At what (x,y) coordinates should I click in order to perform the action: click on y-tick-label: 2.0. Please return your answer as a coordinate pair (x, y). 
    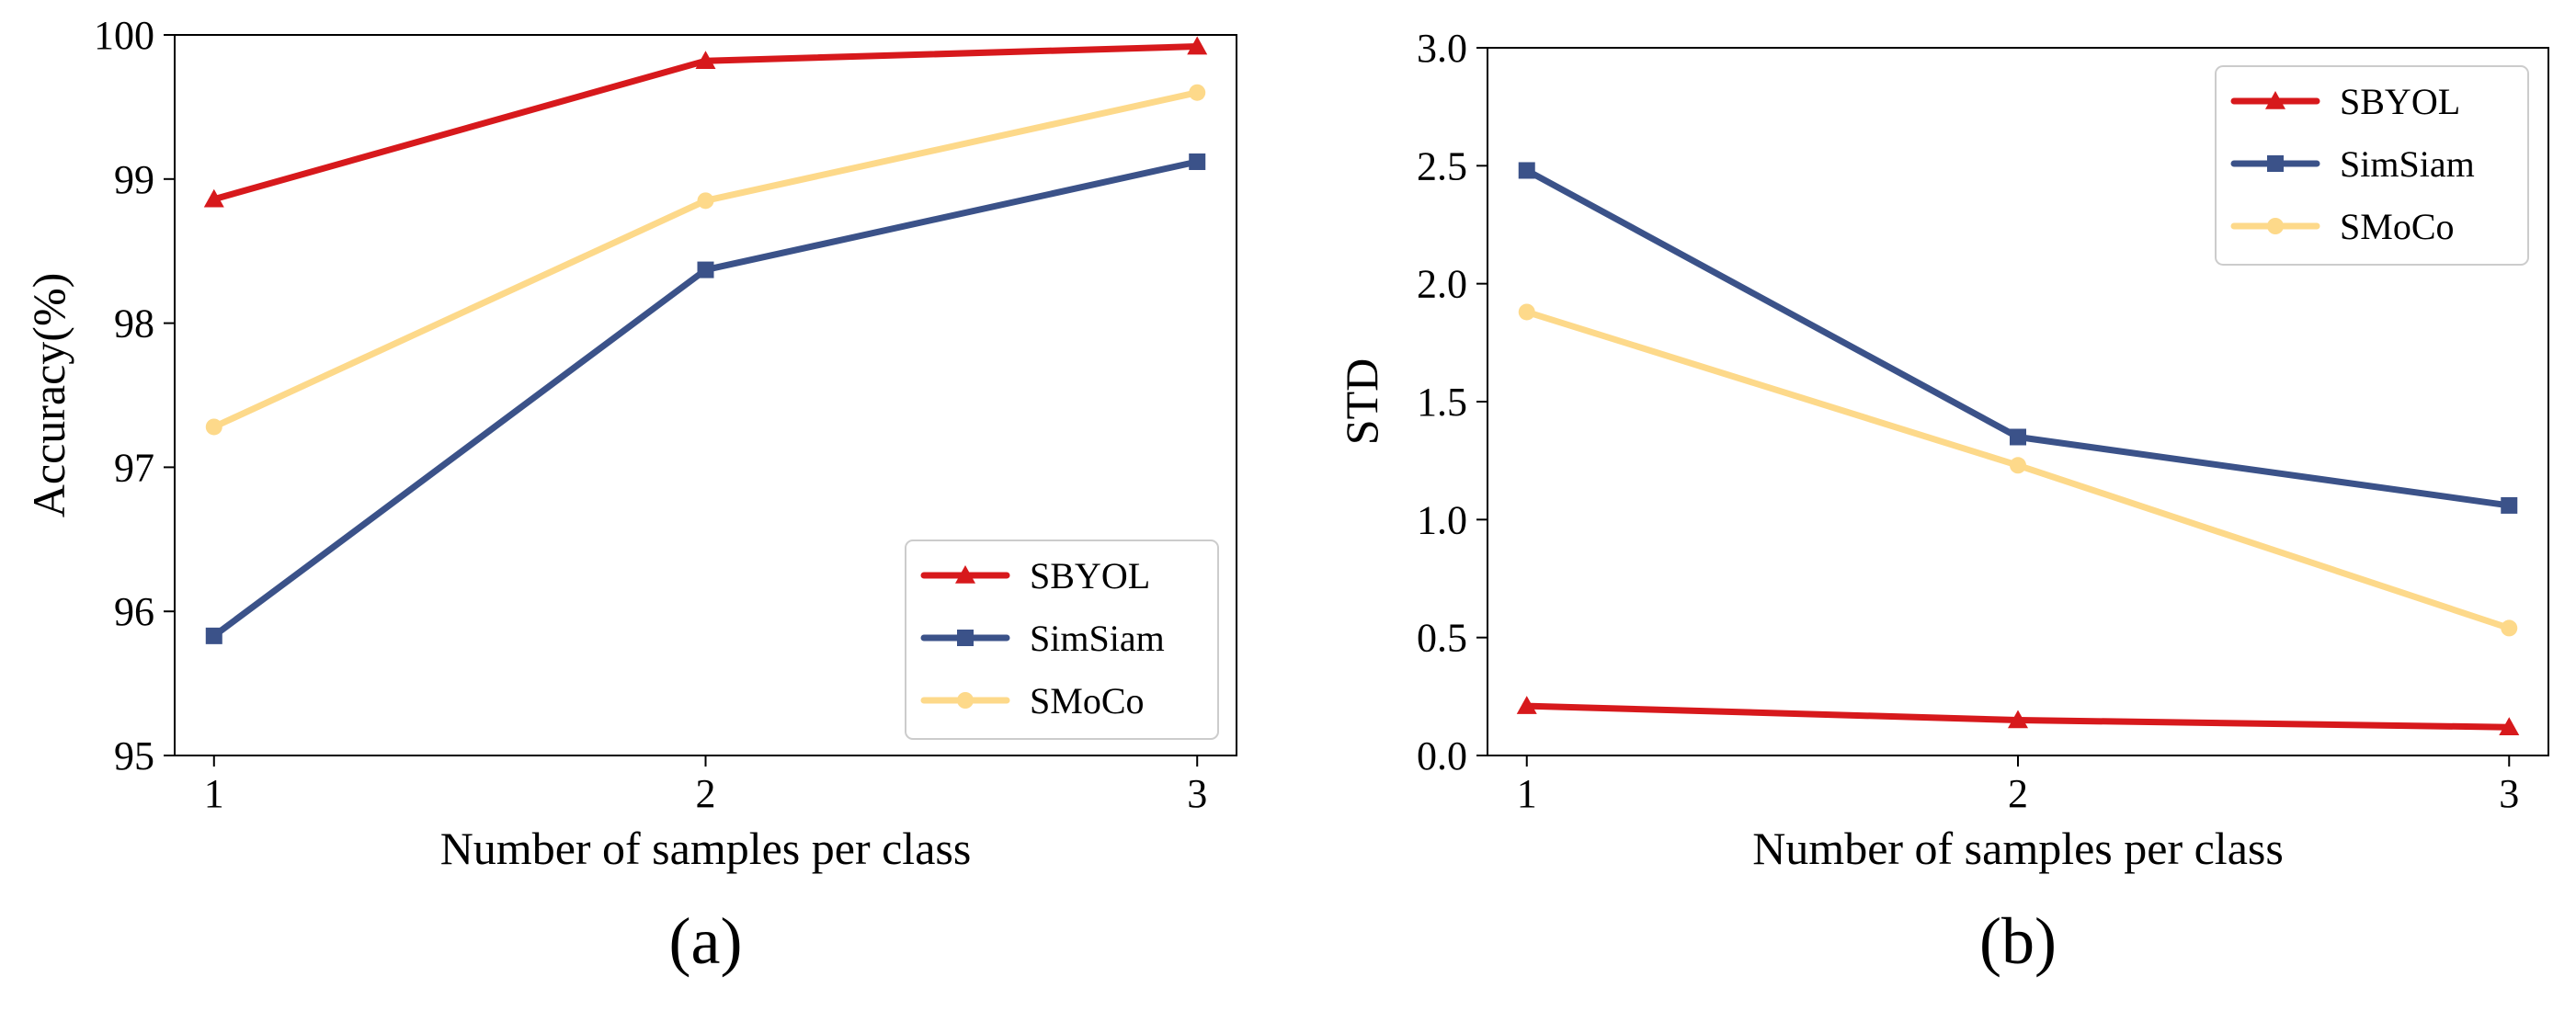
    Looking at the image, I should click on (1442, 284).